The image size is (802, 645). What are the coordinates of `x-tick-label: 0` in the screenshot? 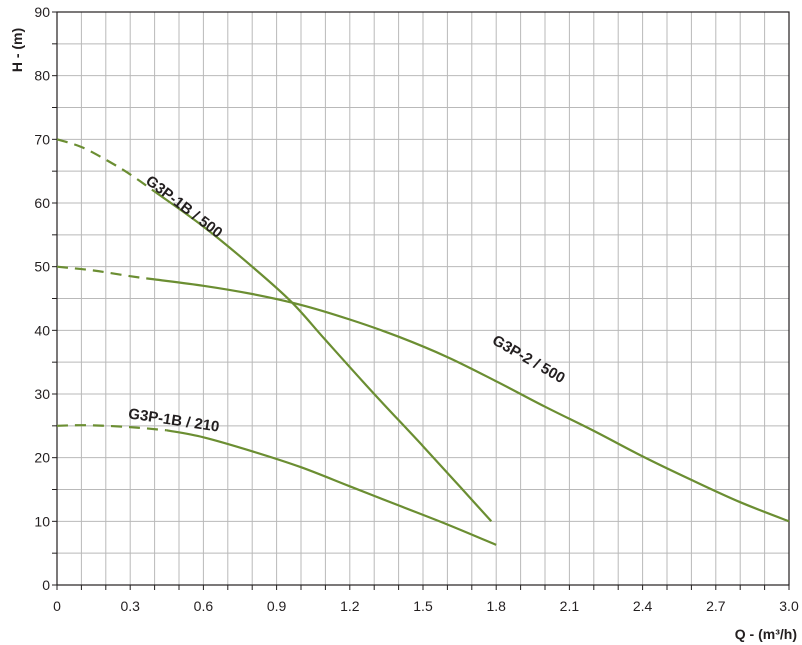 It's located at (57, 606).